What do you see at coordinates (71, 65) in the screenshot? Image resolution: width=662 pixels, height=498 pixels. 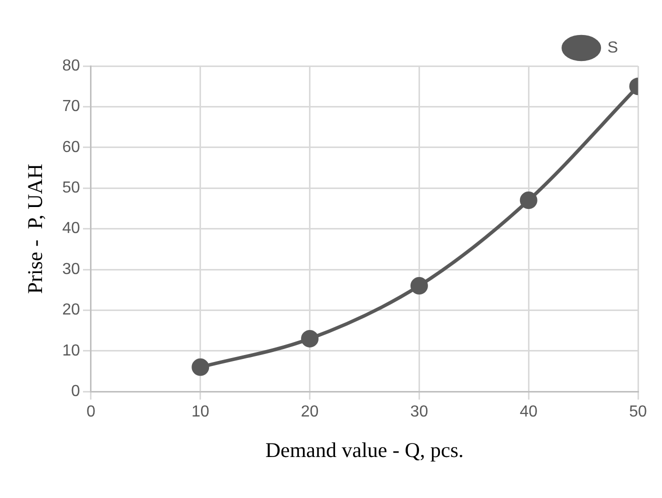 I see `y-tick-label: 80` at bounding box center [71, 65].